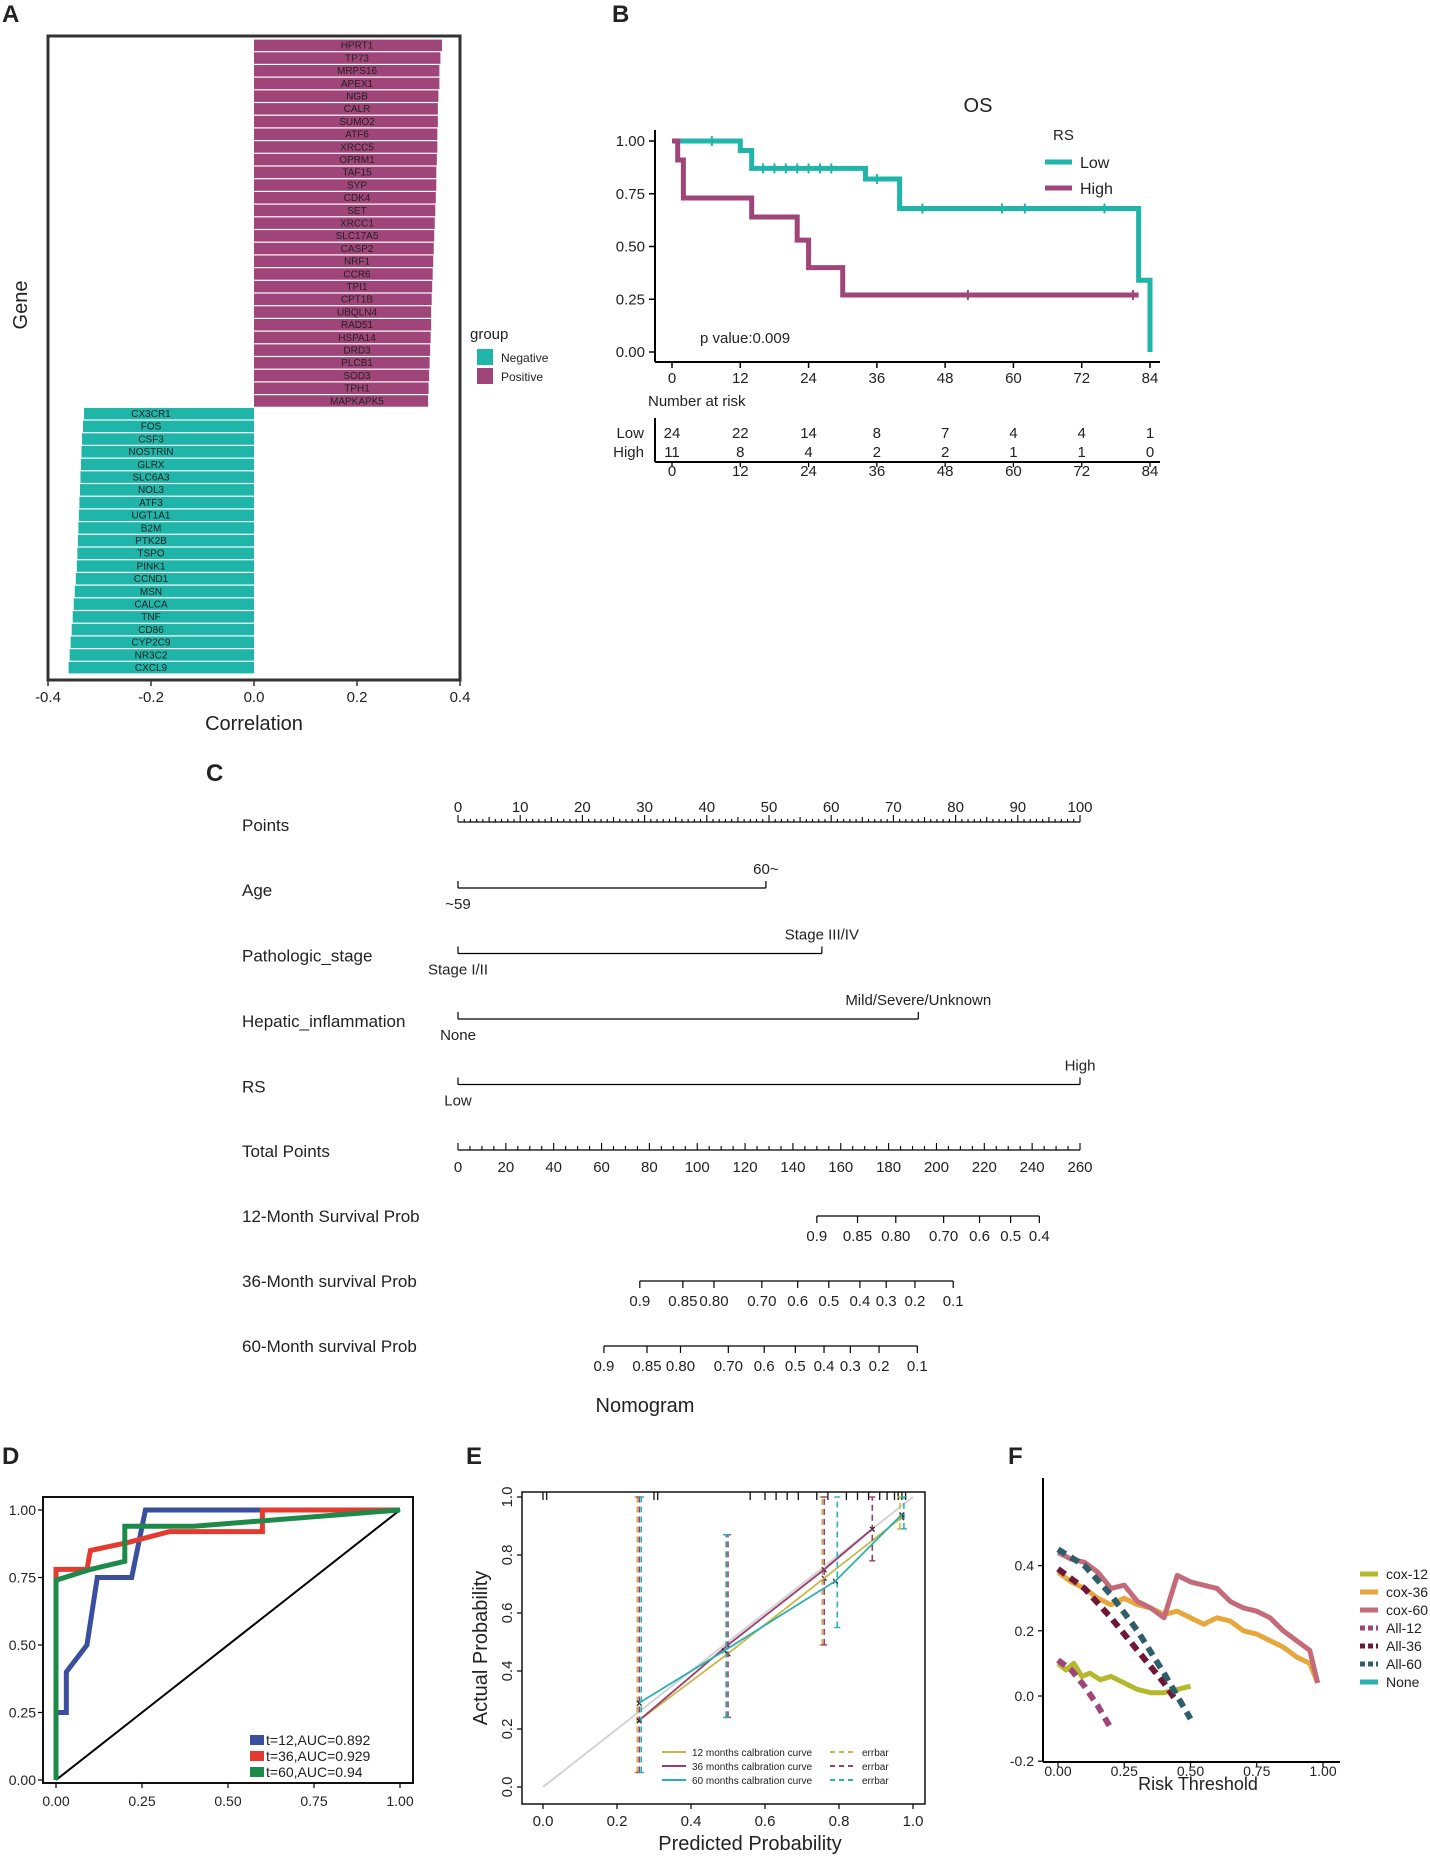 Image resolution: width=1430 pixels, height=1860 pixels. Describe the element at coordinates (1150, 378) in the screenshot. I see `panel-b-xtick-label: 84` at that location.